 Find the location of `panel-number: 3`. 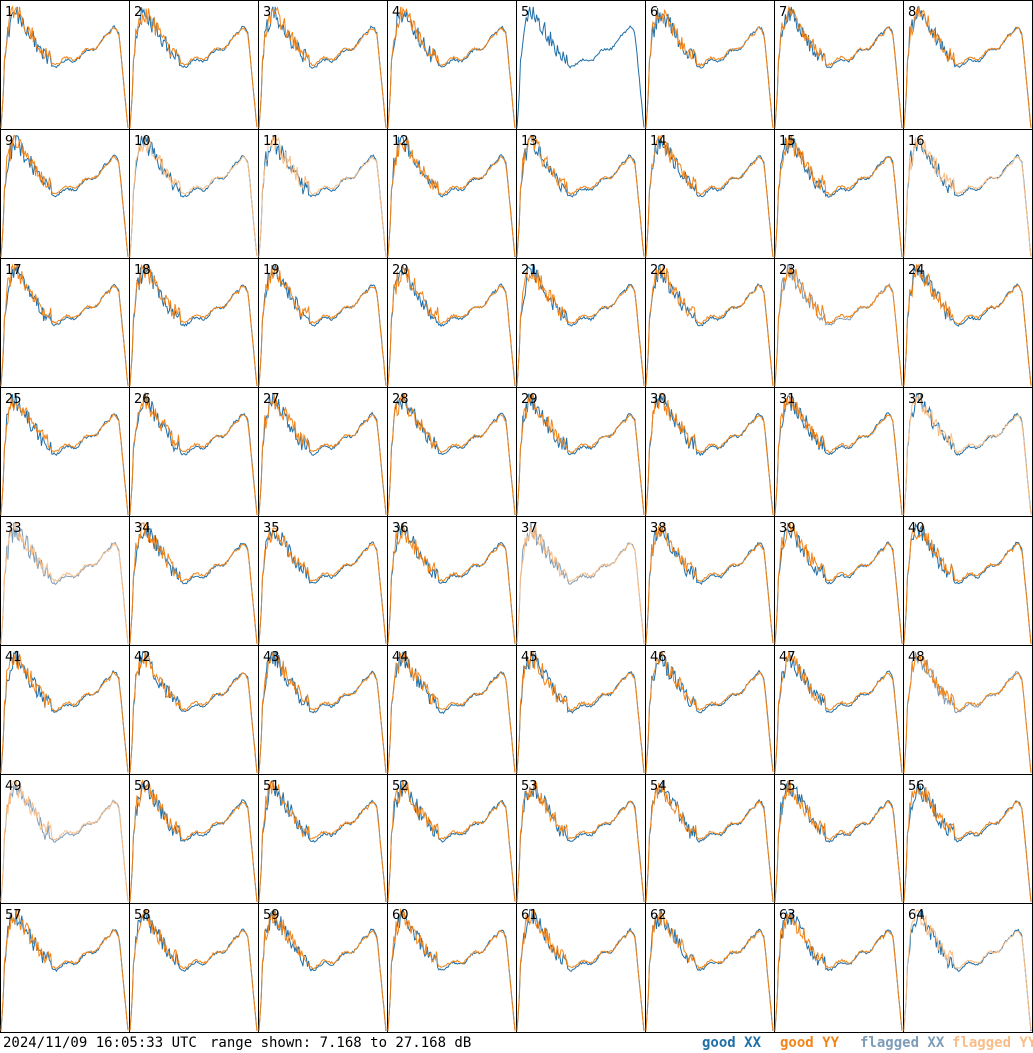

panel-number: 3 is located at coordinates (267, 12).